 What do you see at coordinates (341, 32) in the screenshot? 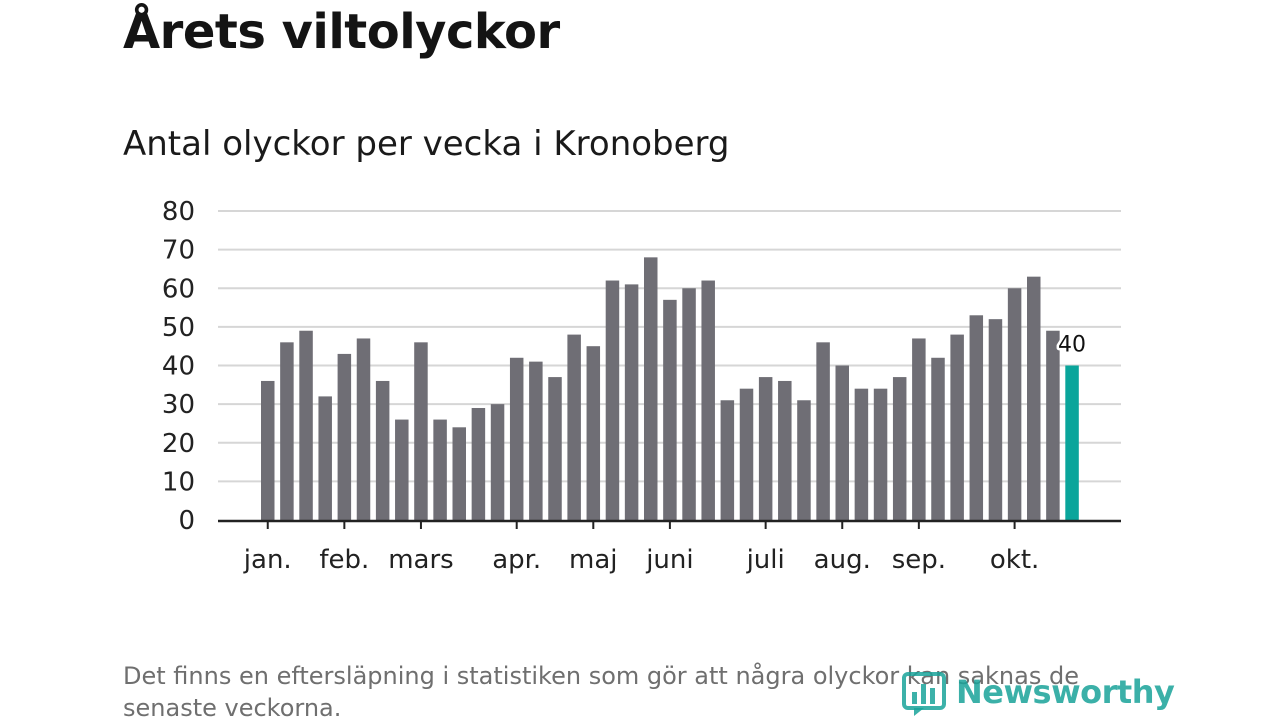
I see `page-title: Årets viltolyckor` at bounding box center [341, 32].